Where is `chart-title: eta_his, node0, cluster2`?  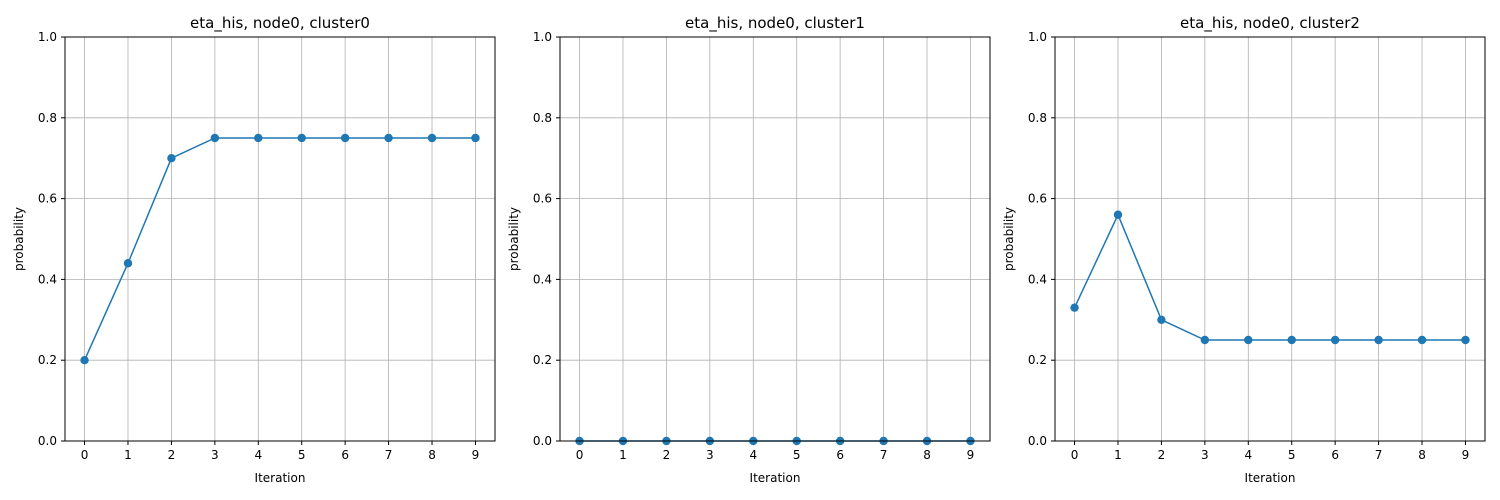 chart-title: eta_his, node0, cluster2 is located at coordinates (1270, 23).